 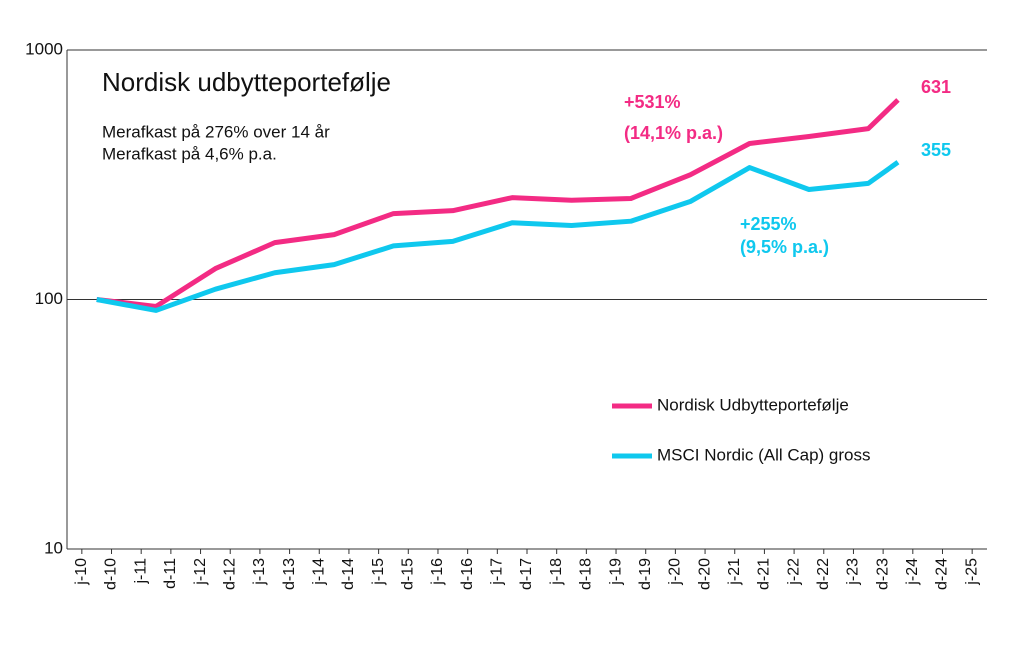 What do you see at coordinates (971, 572) in the screenshot?
I see `x-tick-label: j-25` at bounding box center [971, 572].